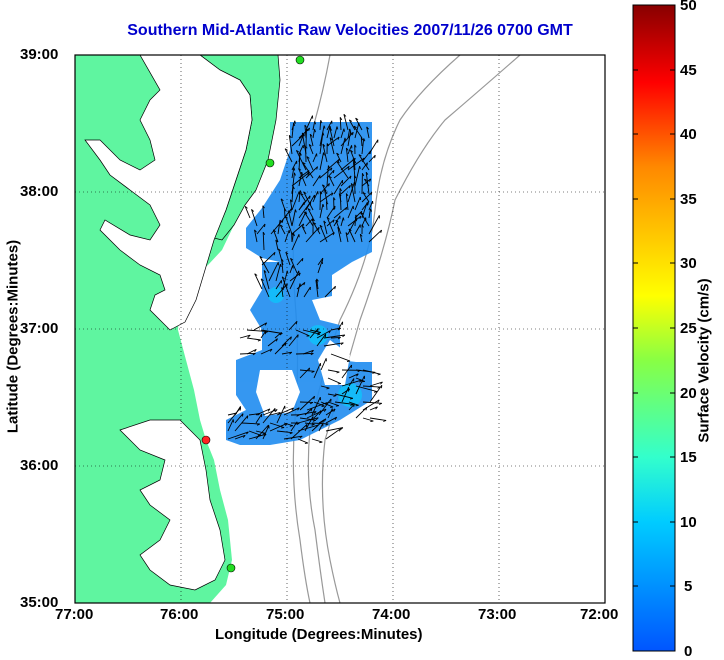 The height and width of the screenshot is (660, 724). Describe the element at coordinates (497, 614) in the screenshot. I see `x-tick-label: 73:00` at that location.